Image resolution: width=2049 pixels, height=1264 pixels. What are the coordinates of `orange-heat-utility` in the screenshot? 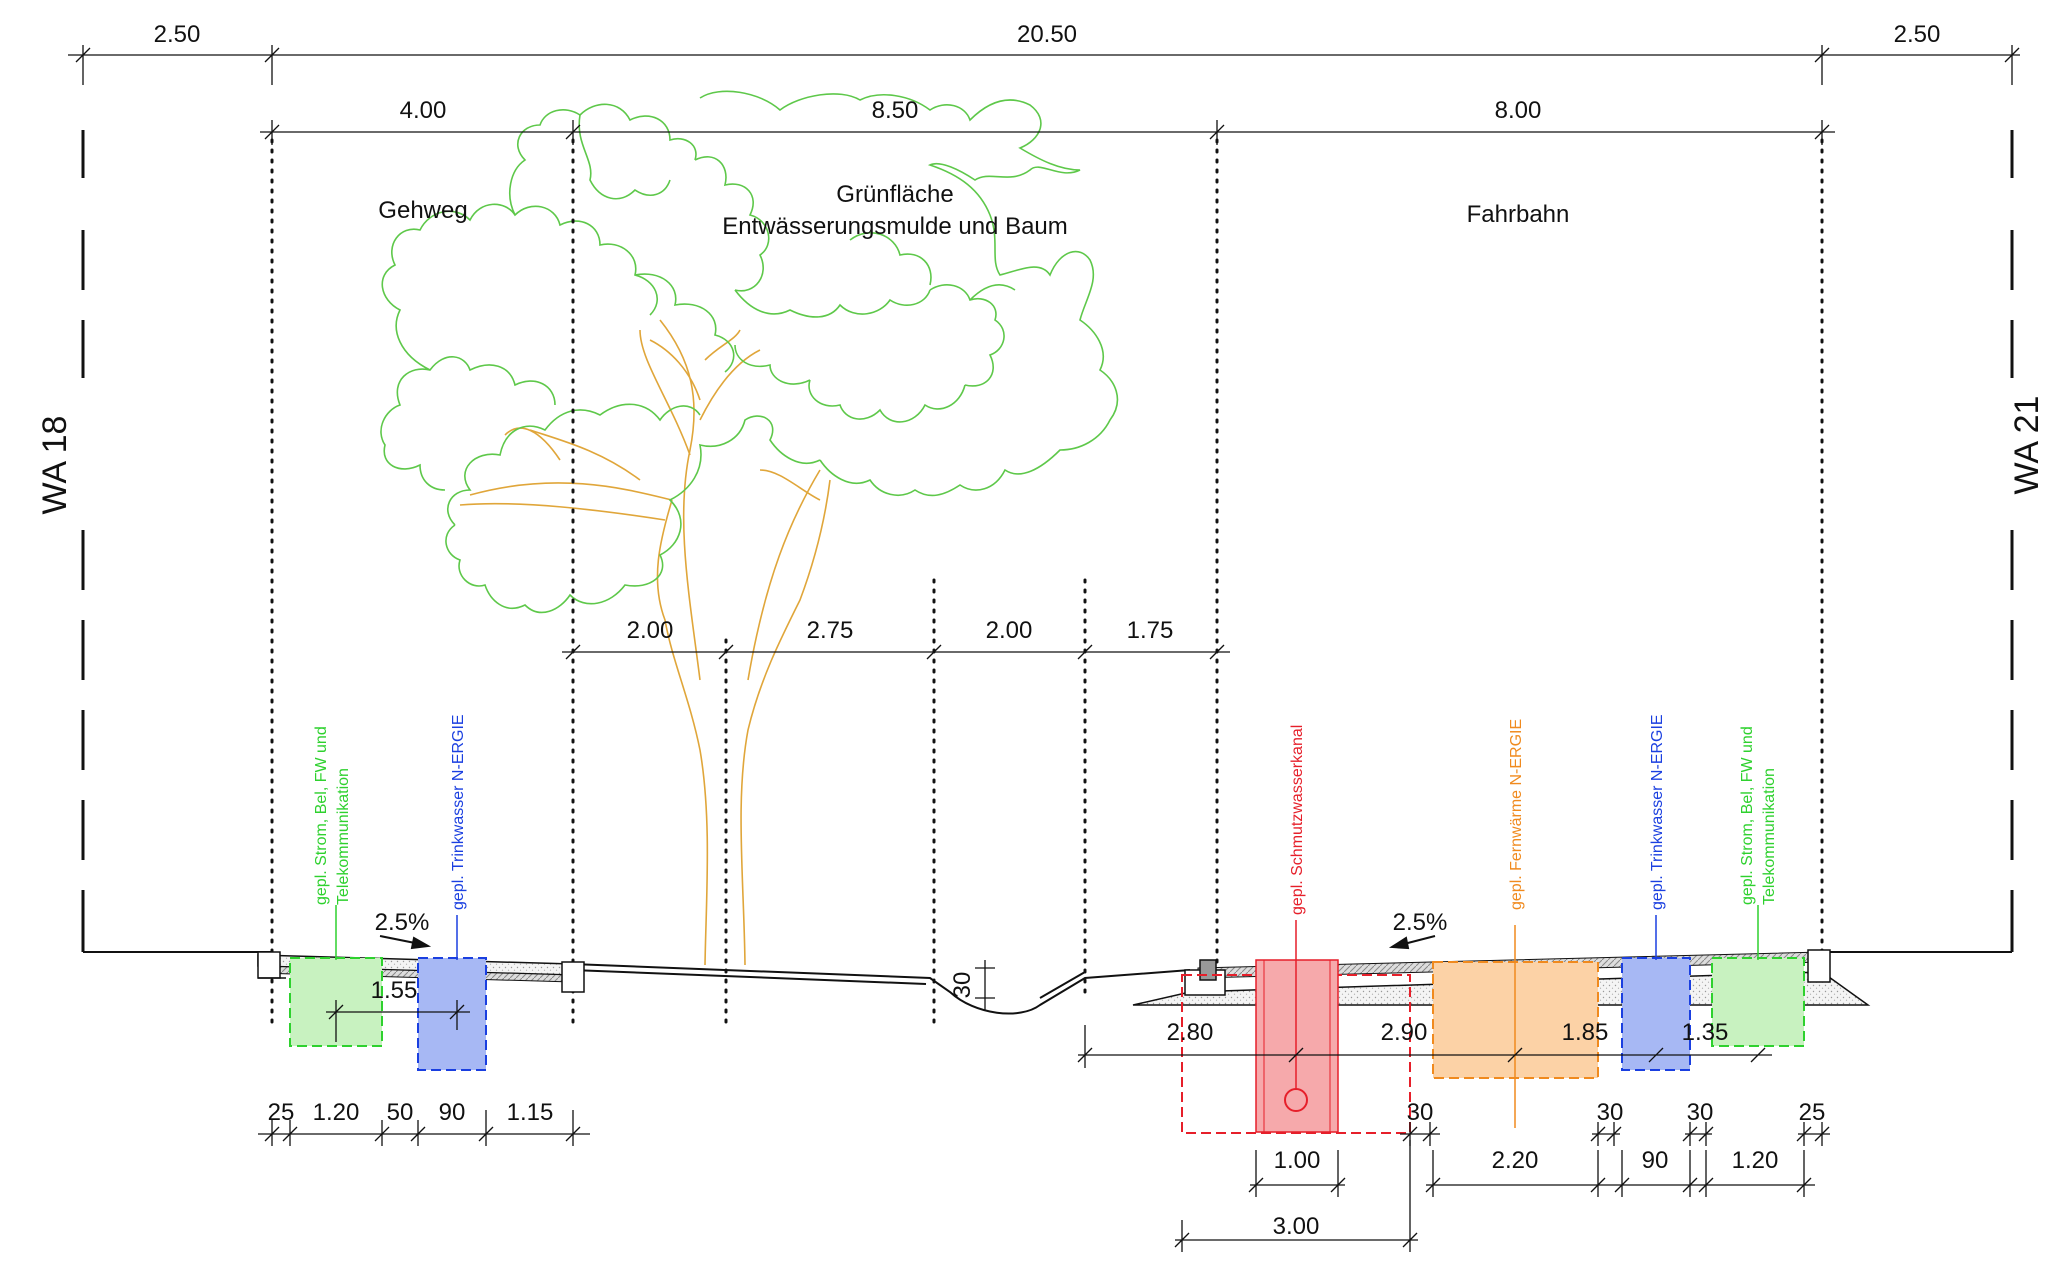 It's located at (1515, 1026).